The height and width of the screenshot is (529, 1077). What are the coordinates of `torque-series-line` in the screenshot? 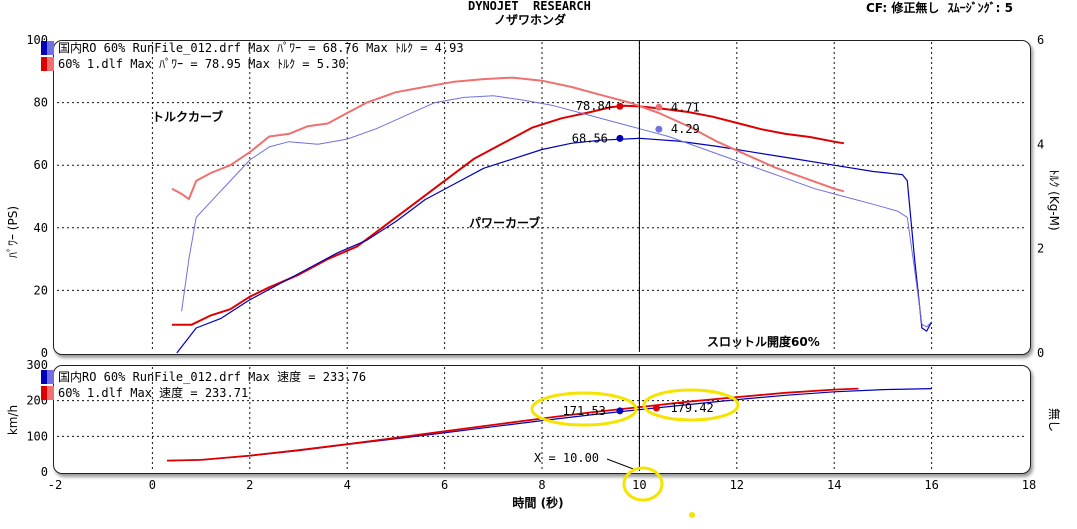 It's located at (508, 138).